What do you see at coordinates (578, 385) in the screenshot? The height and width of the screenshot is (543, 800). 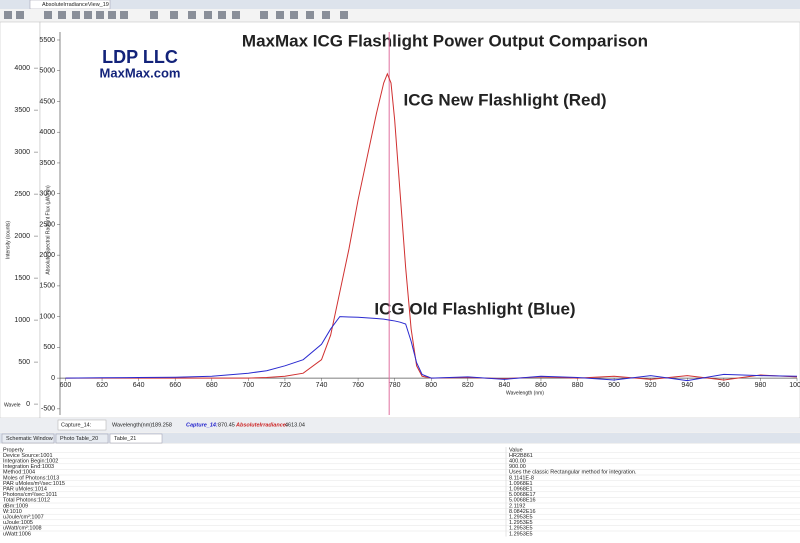 I see `x-tick-label: 880` at bounding box center [578, 385].